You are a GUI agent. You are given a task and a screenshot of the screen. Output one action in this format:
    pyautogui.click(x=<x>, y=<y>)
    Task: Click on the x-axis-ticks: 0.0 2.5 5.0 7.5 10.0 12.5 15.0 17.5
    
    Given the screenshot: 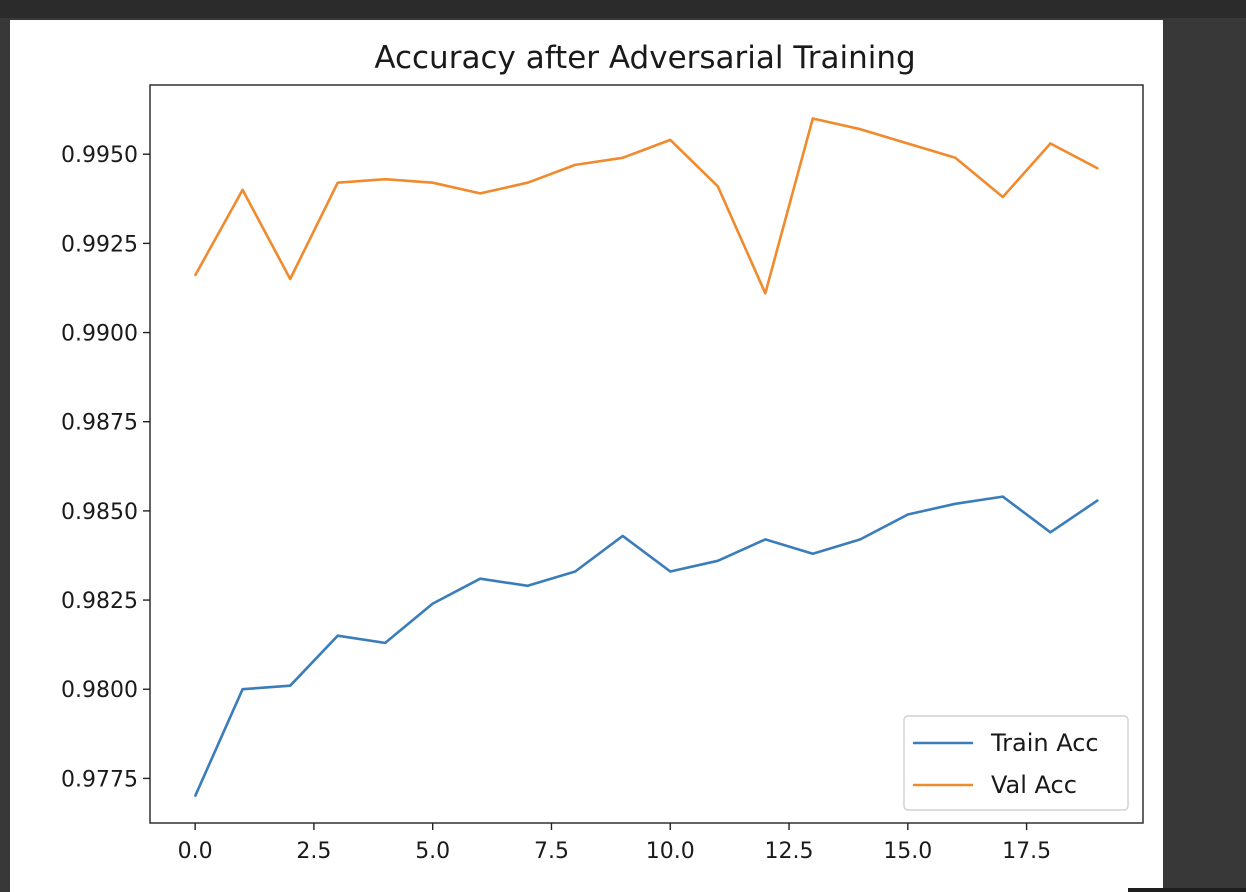 What is the action you would take?
    pyautogui.click(x=614, y=843)
    